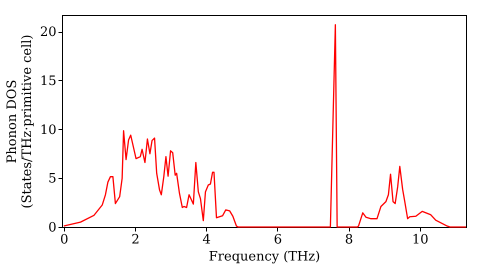  What do you see at coordinates (264, 257) in the screenshot?
I see `x-axis-title: Frequency (THz)` at bounding box center [264, 257].